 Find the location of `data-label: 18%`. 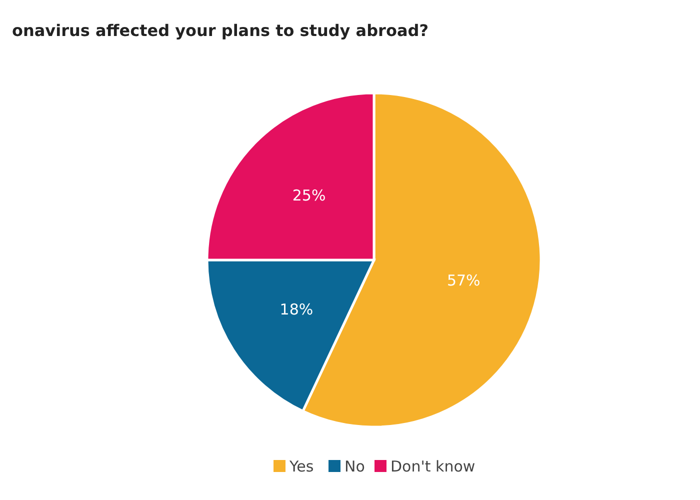

data-label: 18% is located at coordinates (297, 309).